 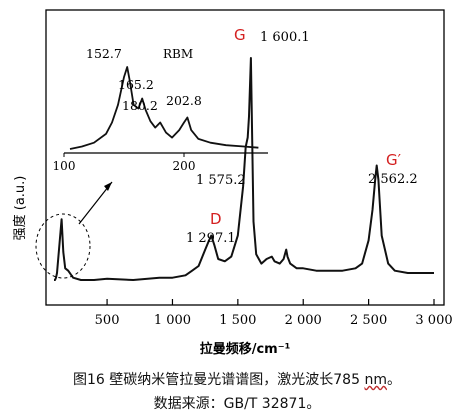 What do you see at coordinates (219, 380) in the screenshot?
I see `caption-text: 图16 壁碳纳米管拉曼光谱谱图，激光波长785` at bounding box center [219, 380].